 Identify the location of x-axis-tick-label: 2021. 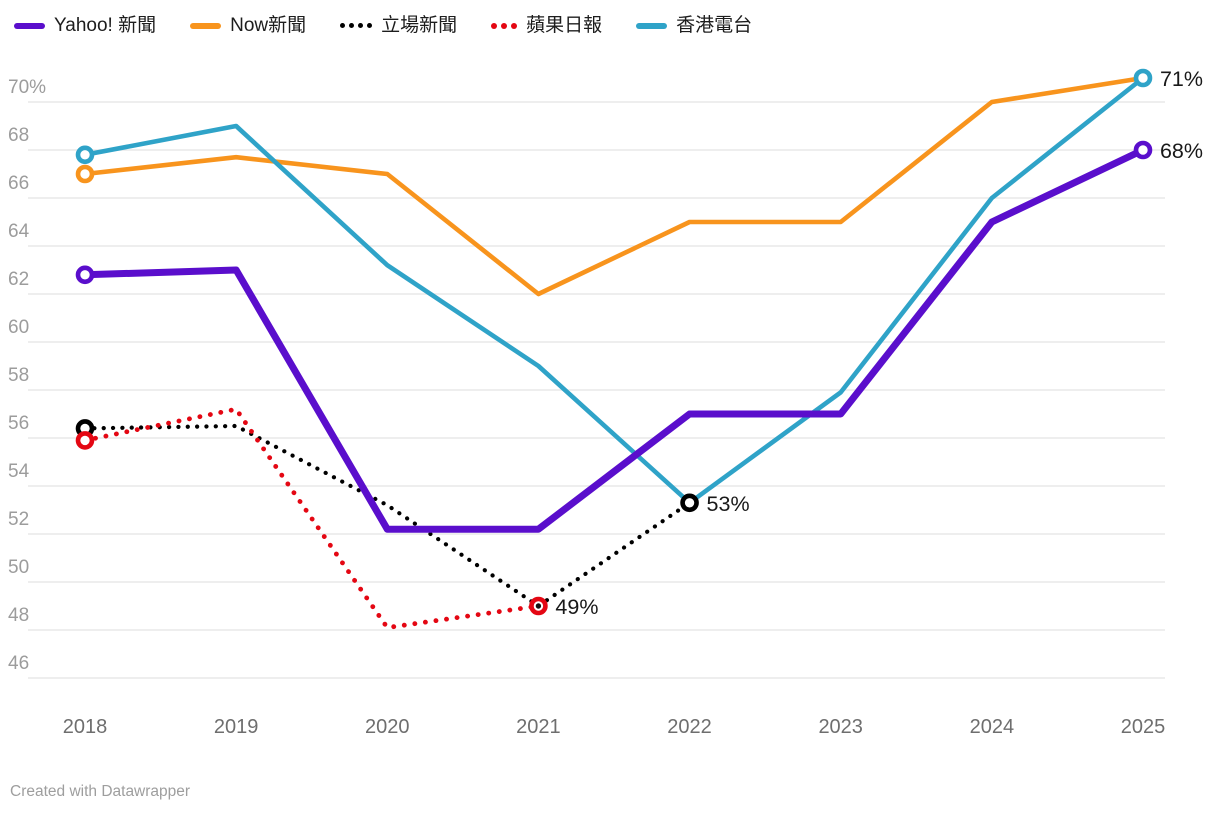
(538, 727).